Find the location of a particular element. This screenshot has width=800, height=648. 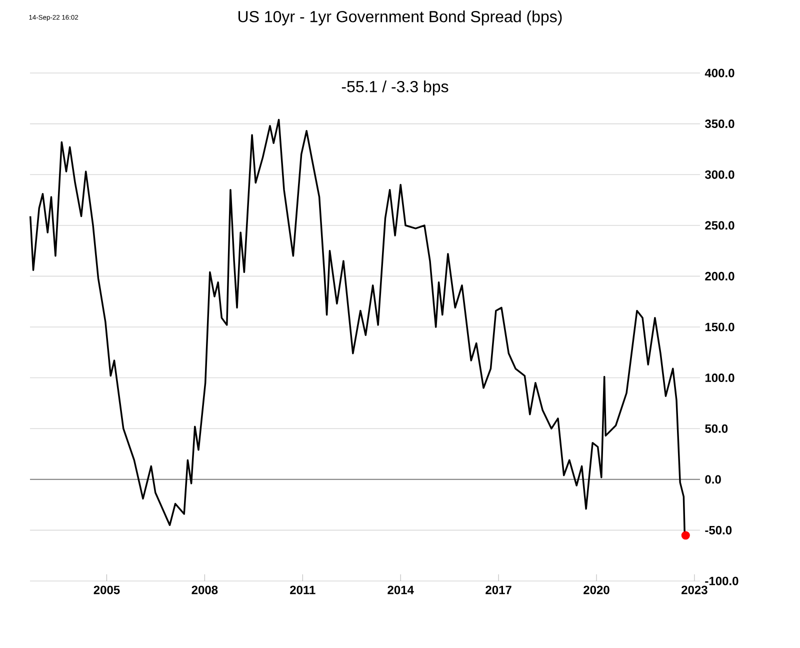

y-tick-label: -50.0 is located at coordinates (718, 530).